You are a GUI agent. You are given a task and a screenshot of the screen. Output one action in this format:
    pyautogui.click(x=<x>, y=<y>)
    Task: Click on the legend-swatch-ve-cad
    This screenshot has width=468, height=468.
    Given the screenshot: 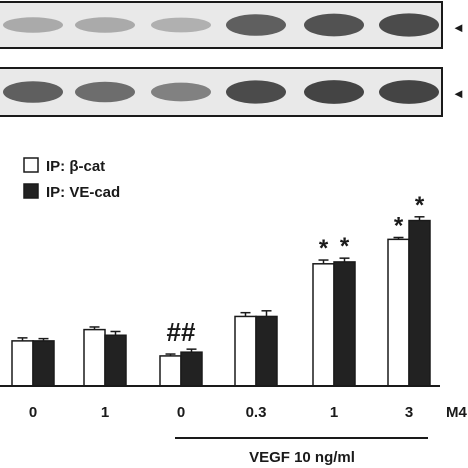 What is the action you would take?
    pyautogui.click(x=31, y=191)
    